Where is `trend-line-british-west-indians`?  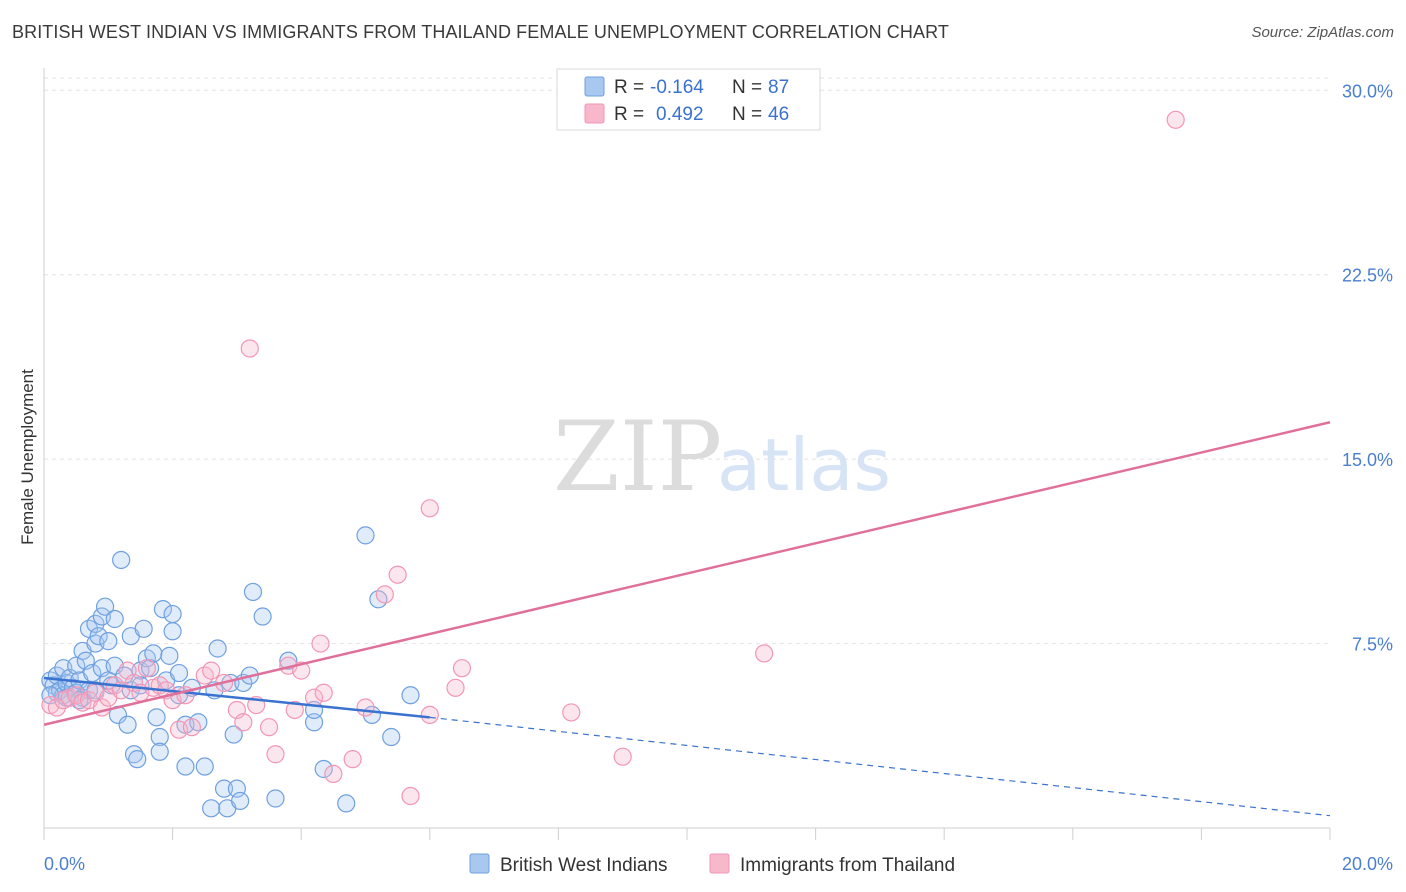 trend-line-british-west-indians is located at coordinates (236, 697).